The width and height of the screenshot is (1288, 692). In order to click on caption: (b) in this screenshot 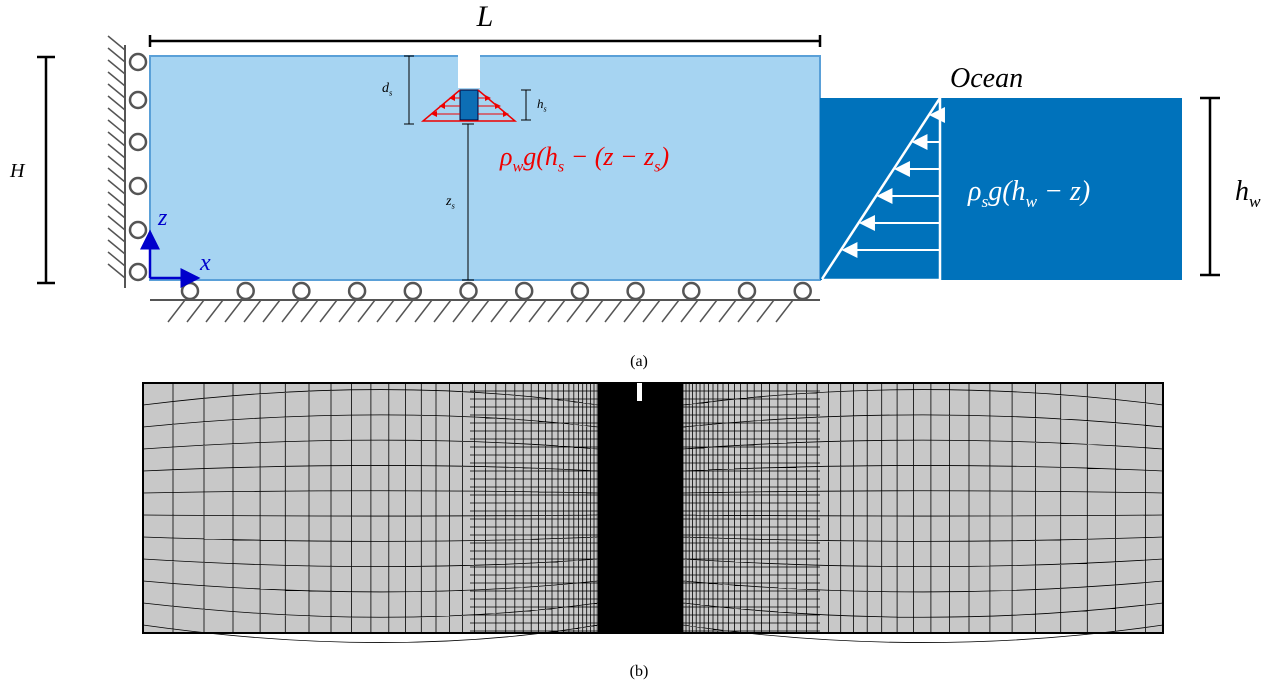, I will do `click(639, 671)`.